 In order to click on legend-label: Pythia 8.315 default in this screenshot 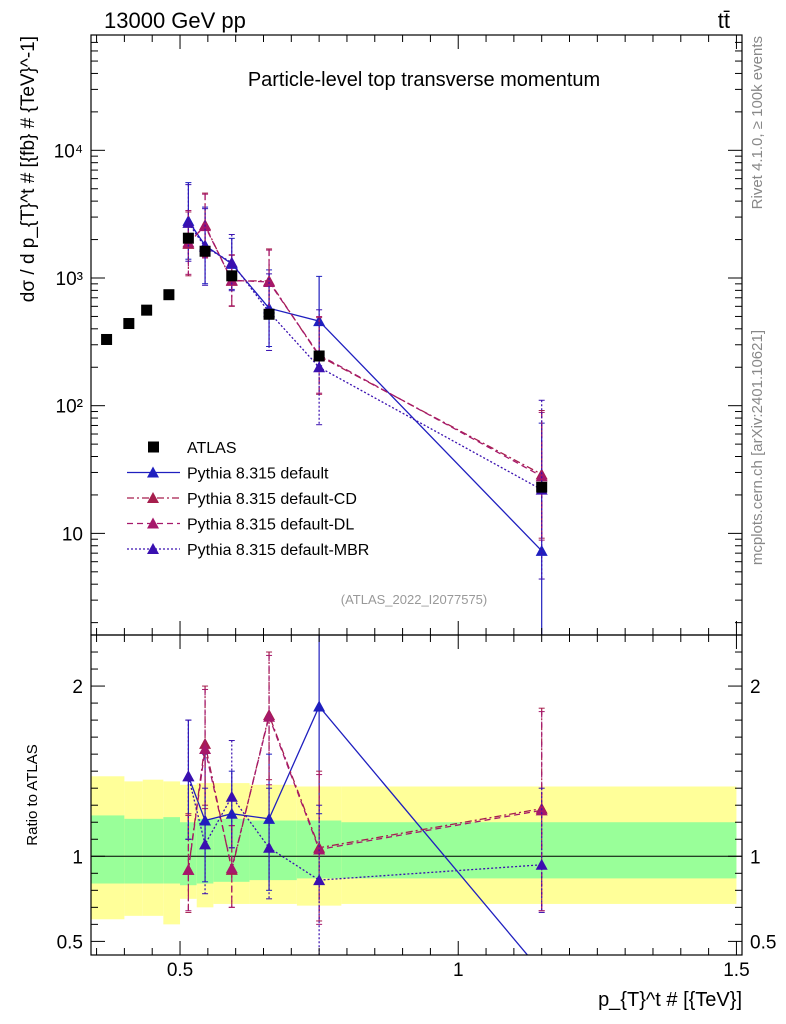, I will do `click(258, 474)`.